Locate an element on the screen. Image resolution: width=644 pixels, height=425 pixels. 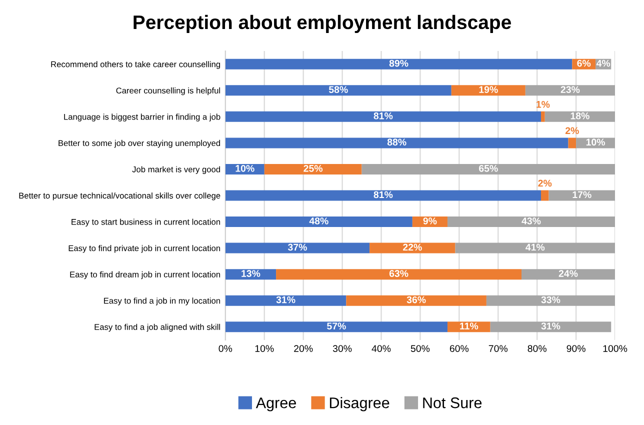
data-label: 36% is located at coordinates (416, 300).